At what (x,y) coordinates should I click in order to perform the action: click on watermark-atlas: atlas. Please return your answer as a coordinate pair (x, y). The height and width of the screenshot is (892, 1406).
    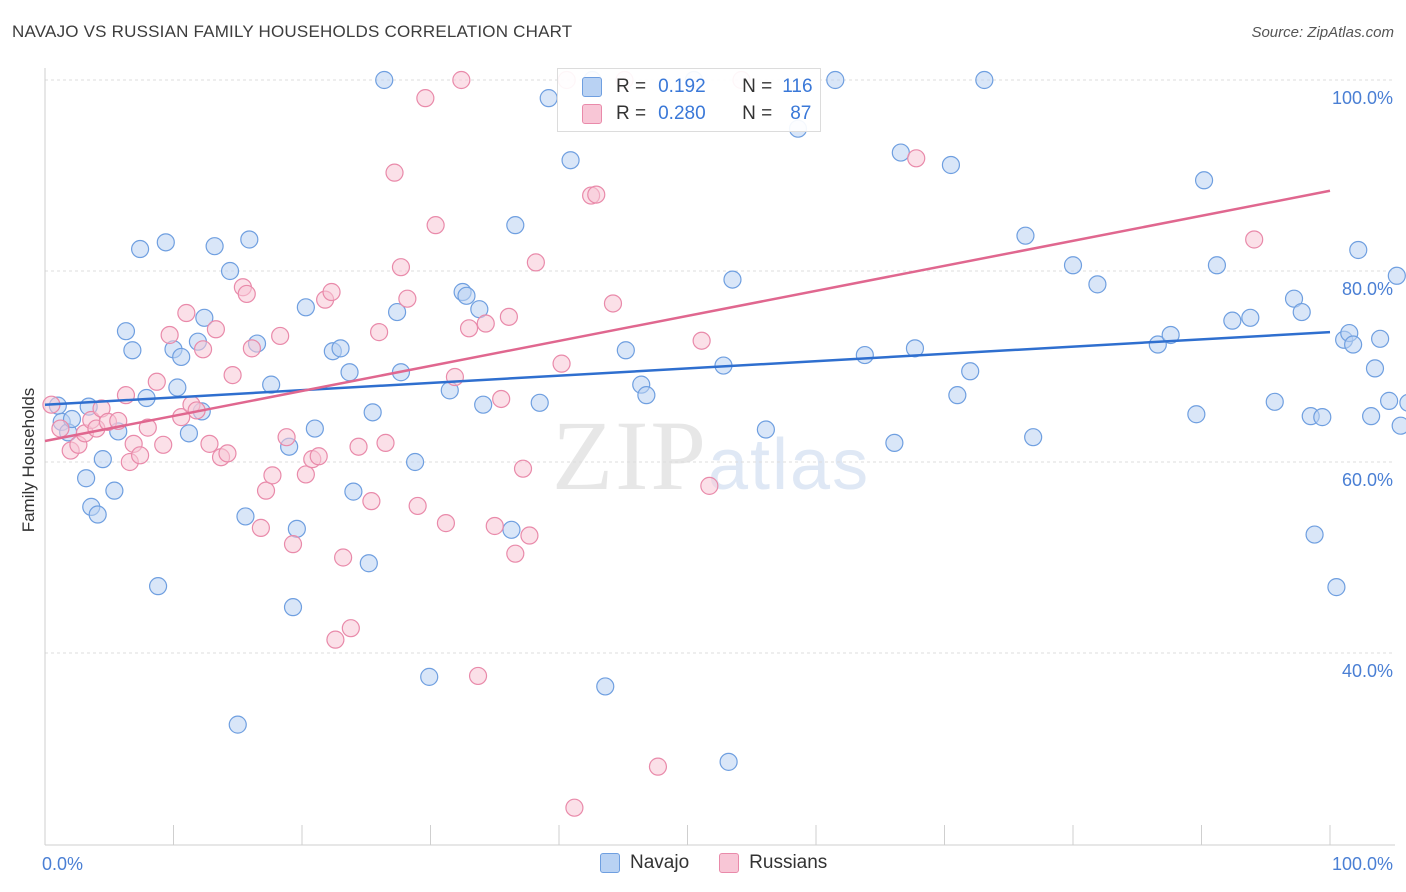
    Looking at the image, I should click on (789, 465).